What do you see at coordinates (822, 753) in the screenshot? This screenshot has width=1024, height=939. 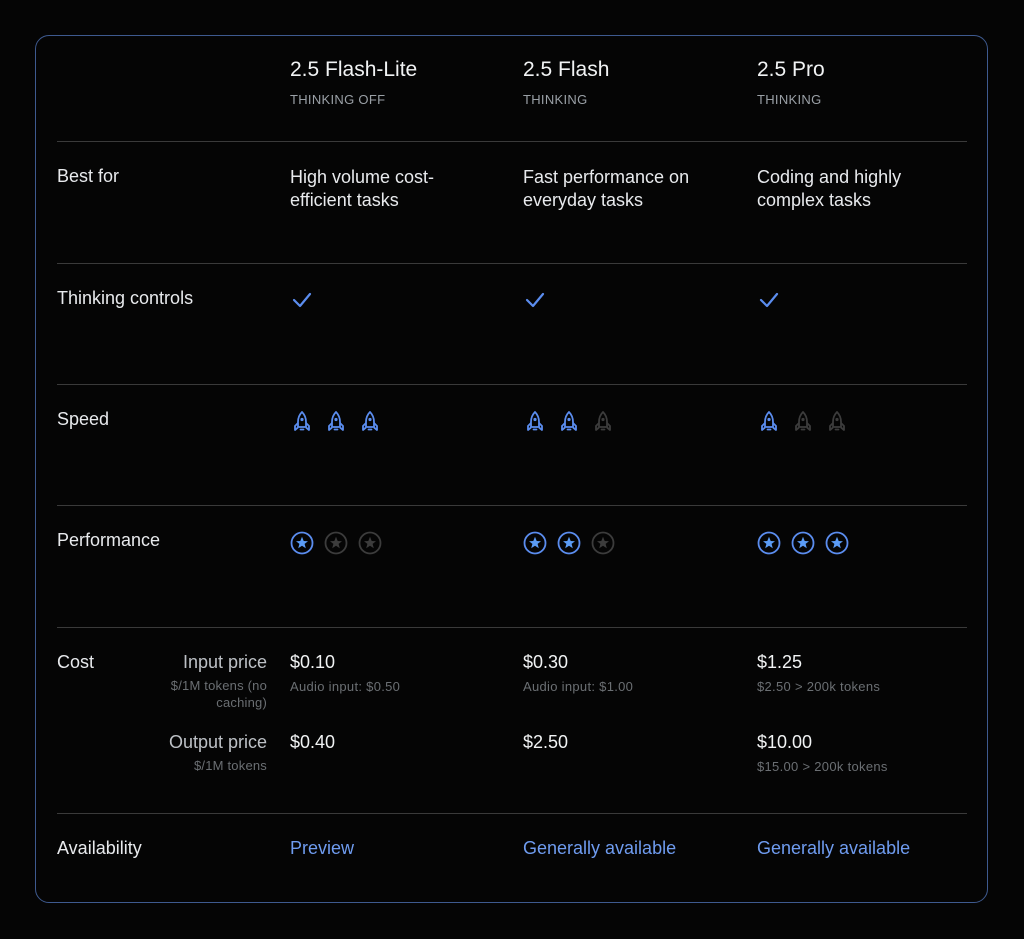 I see `output-price-cell: $10.00 $15.00 > 200k tokens` at bounding box center [822, 753].